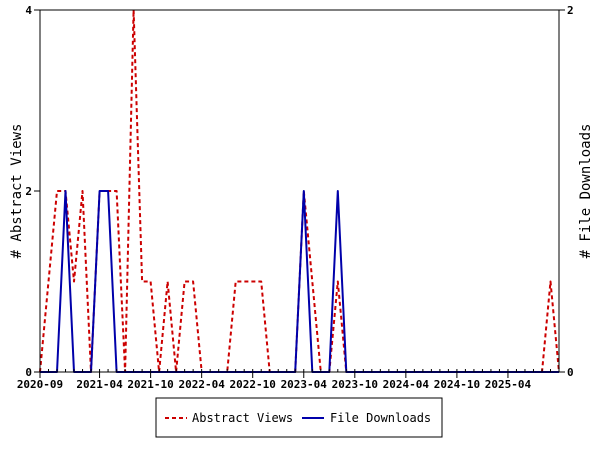 The image size is (600, 450). Describe the element at coordinates (406, 384) in the screenshot. I see `x-tick-label: 2024-04` at that location.